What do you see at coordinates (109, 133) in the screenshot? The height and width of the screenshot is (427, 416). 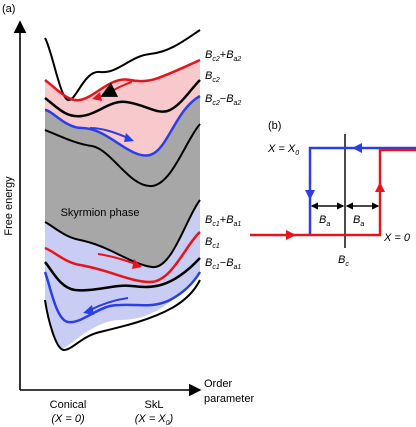 I see `upper-blue-arrow` at bounding box center [109, 133].